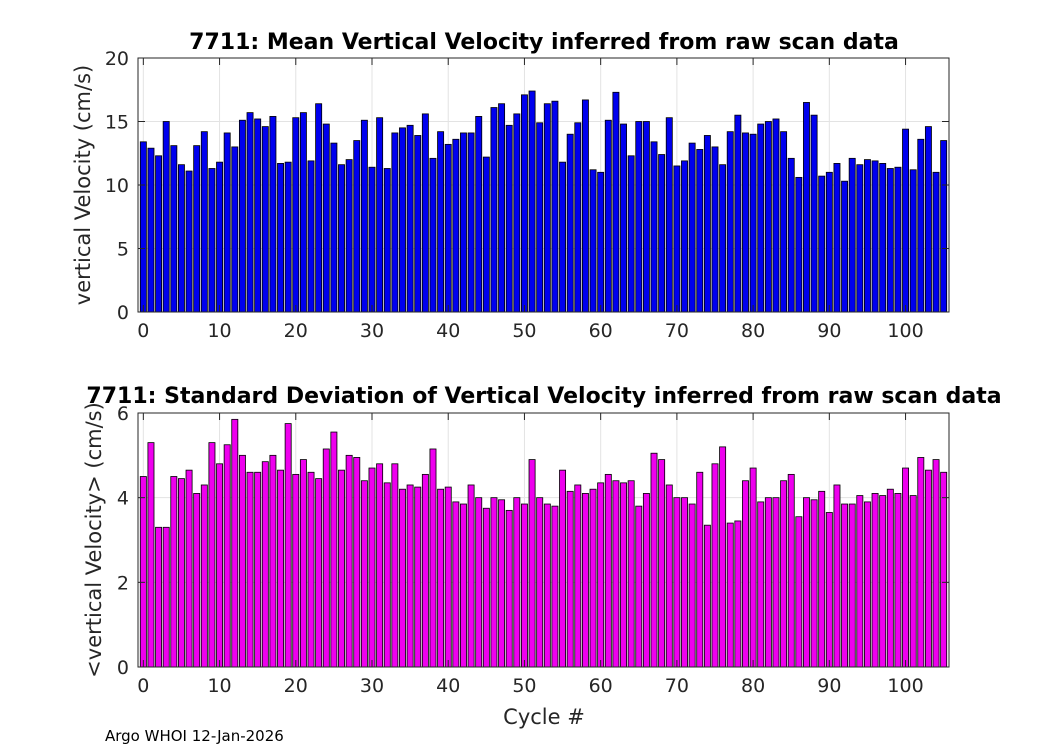 The width and height of the screenshot is (1050, 750). What do you see at coordinates (448, 686) in the screenshot?
I see `x-tick-label: 40` at bounding box center [448, 686].